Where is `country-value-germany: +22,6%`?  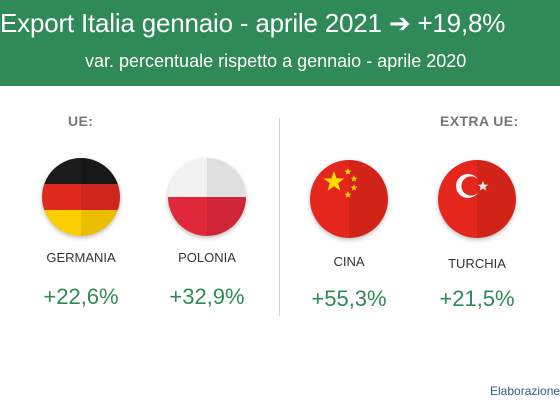 country-value-germany: +22,6% is located at coordinates (81, 296).